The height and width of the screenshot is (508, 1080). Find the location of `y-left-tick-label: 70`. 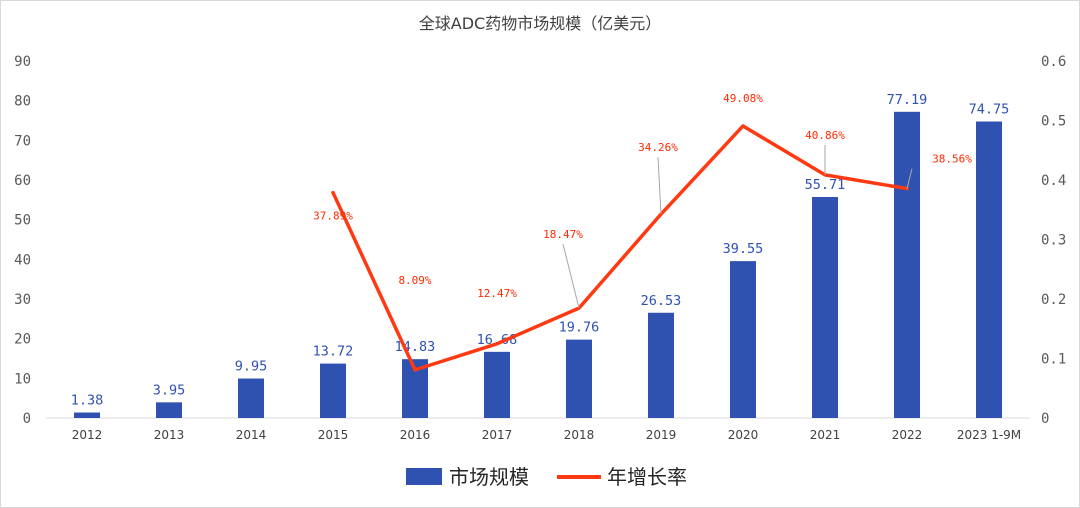

y-left-tick-label: 70 is located at coordinates (22, 141).